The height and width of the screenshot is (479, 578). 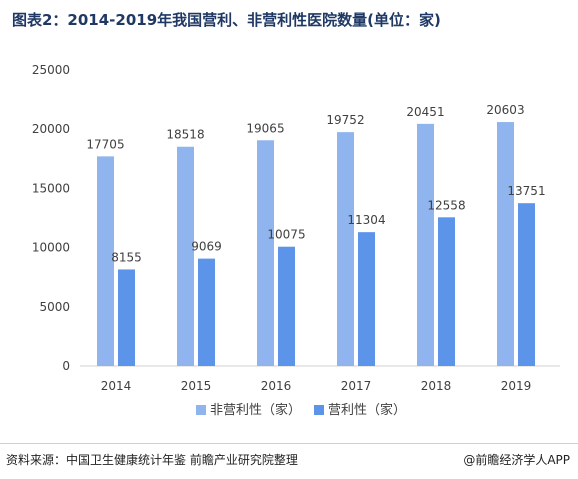 What do you see at coordinates (51, 129) in the screenshot?
I see `y-tick-label: 20000` at bounding box center [51, 129].